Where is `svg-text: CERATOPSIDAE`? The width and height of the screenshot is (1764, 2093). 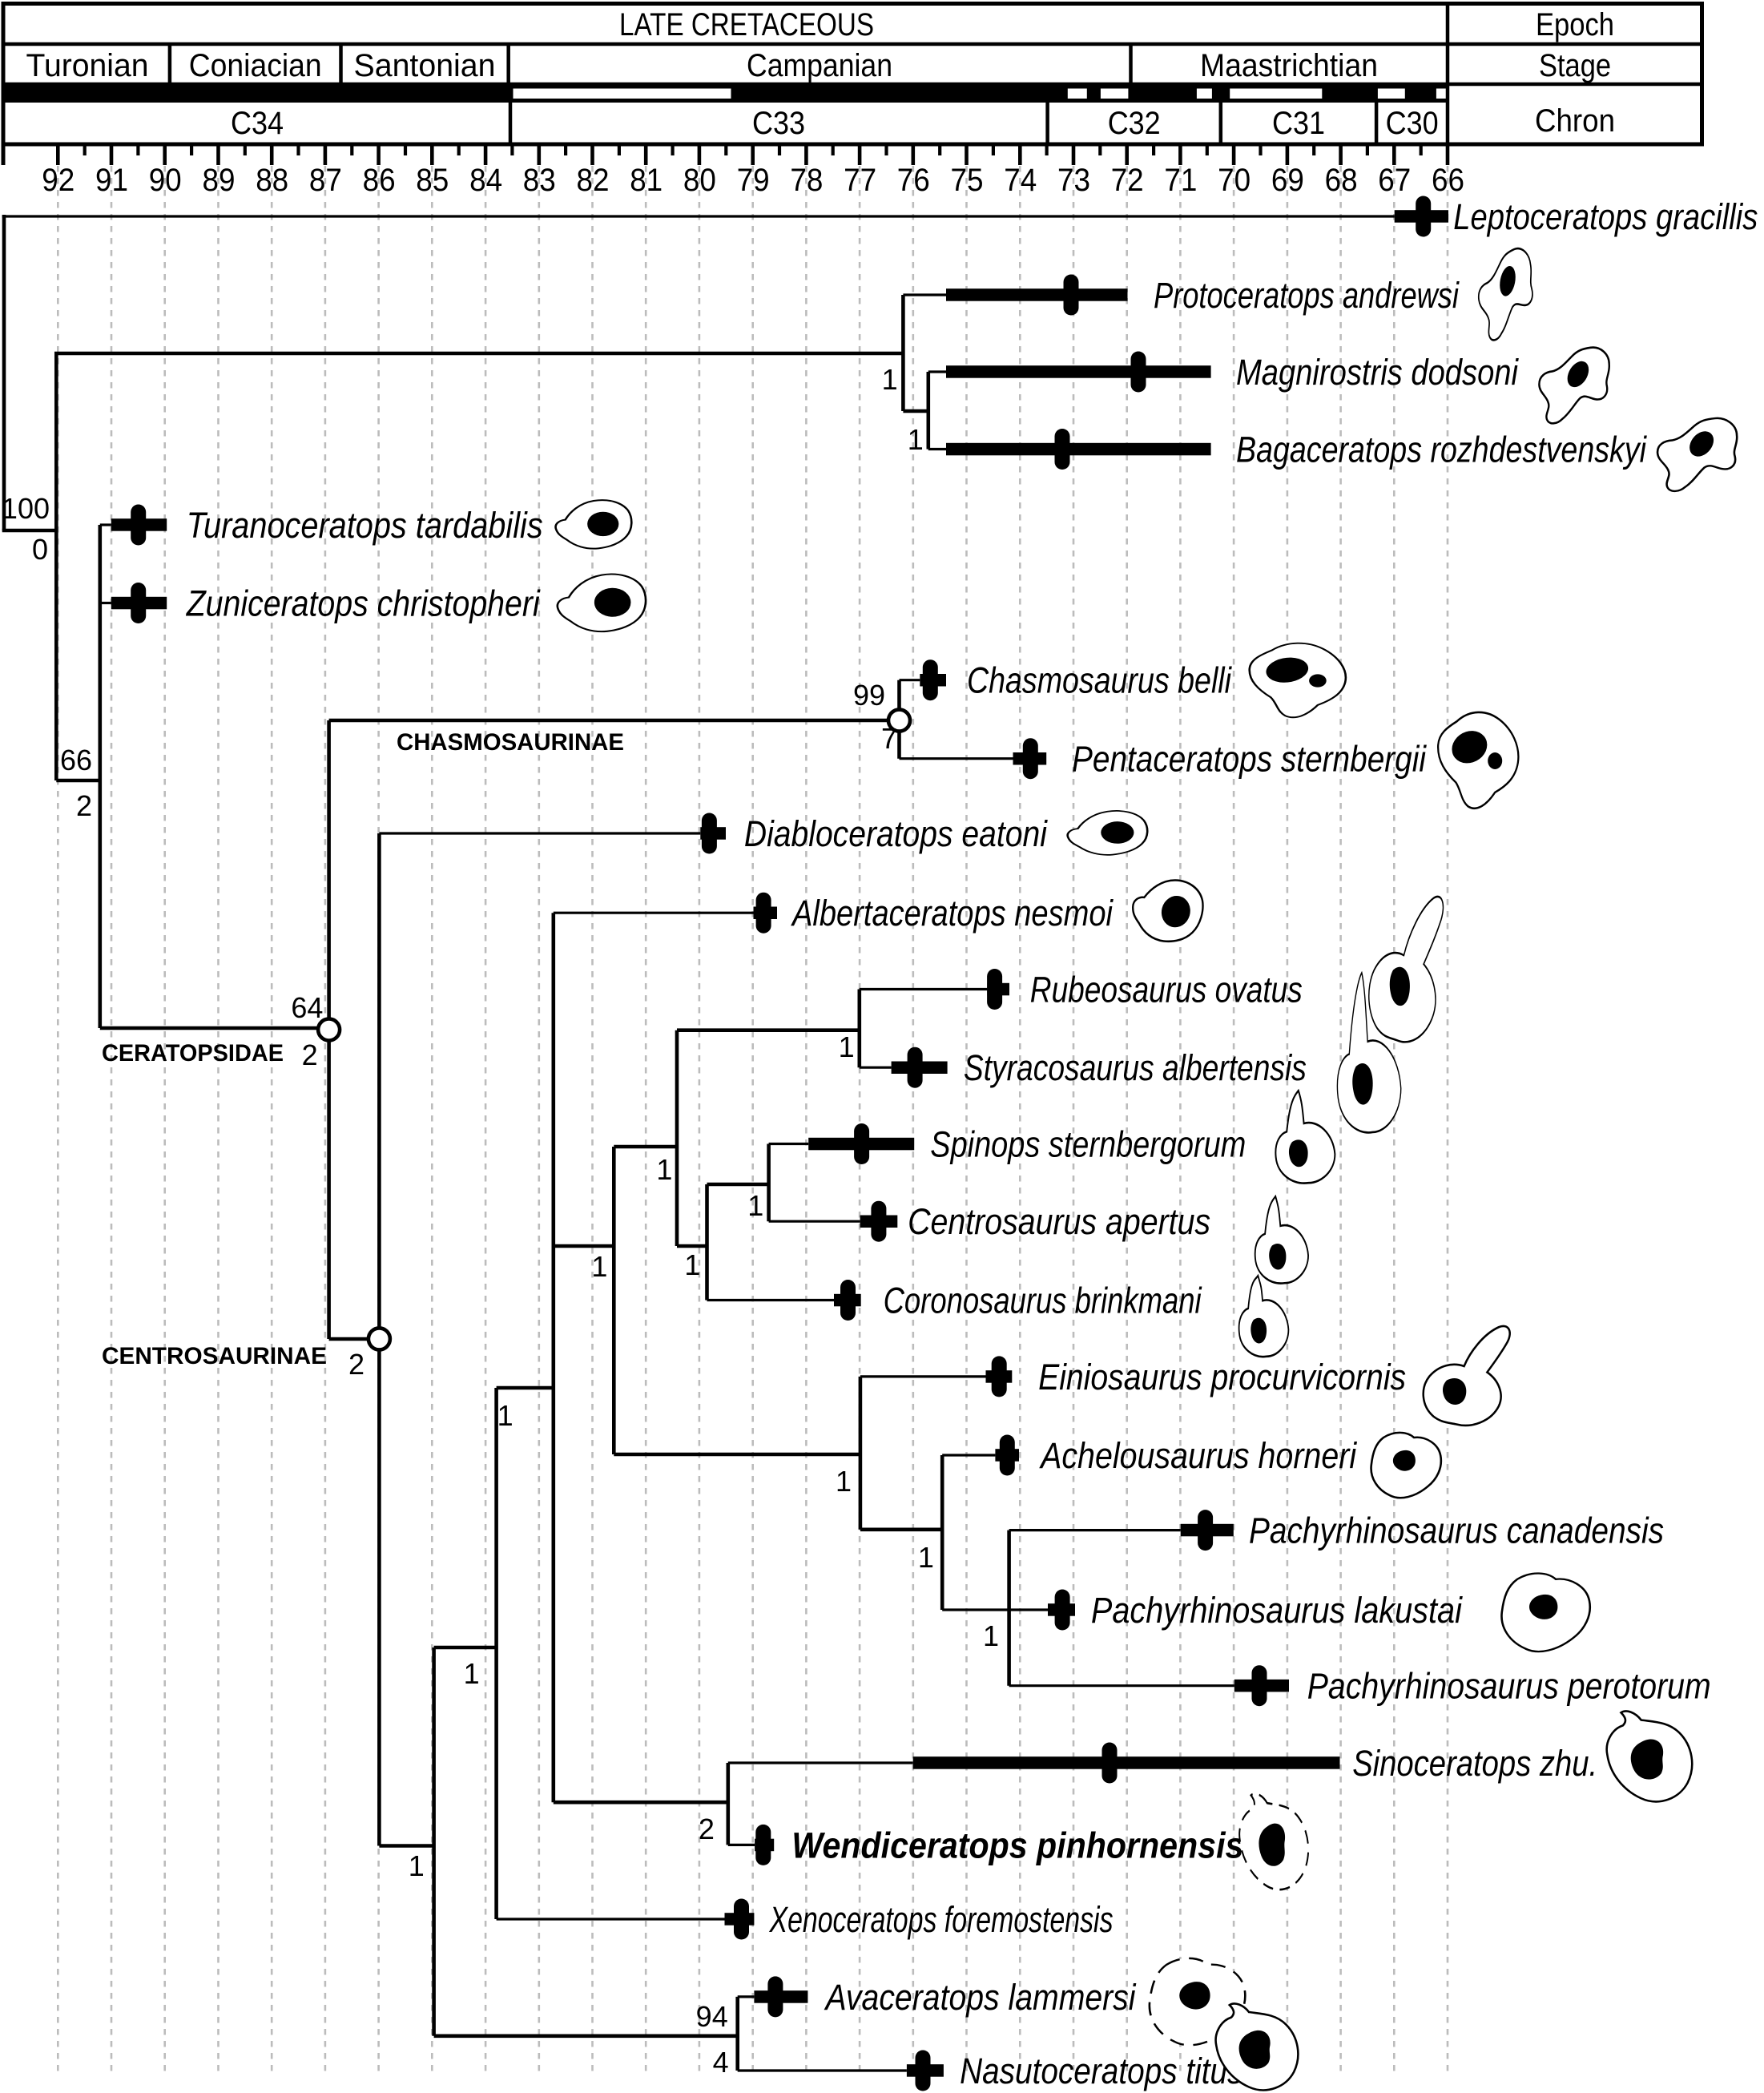
svg-text: CERATOPSIDAE is located at coordinates (193, 1053).